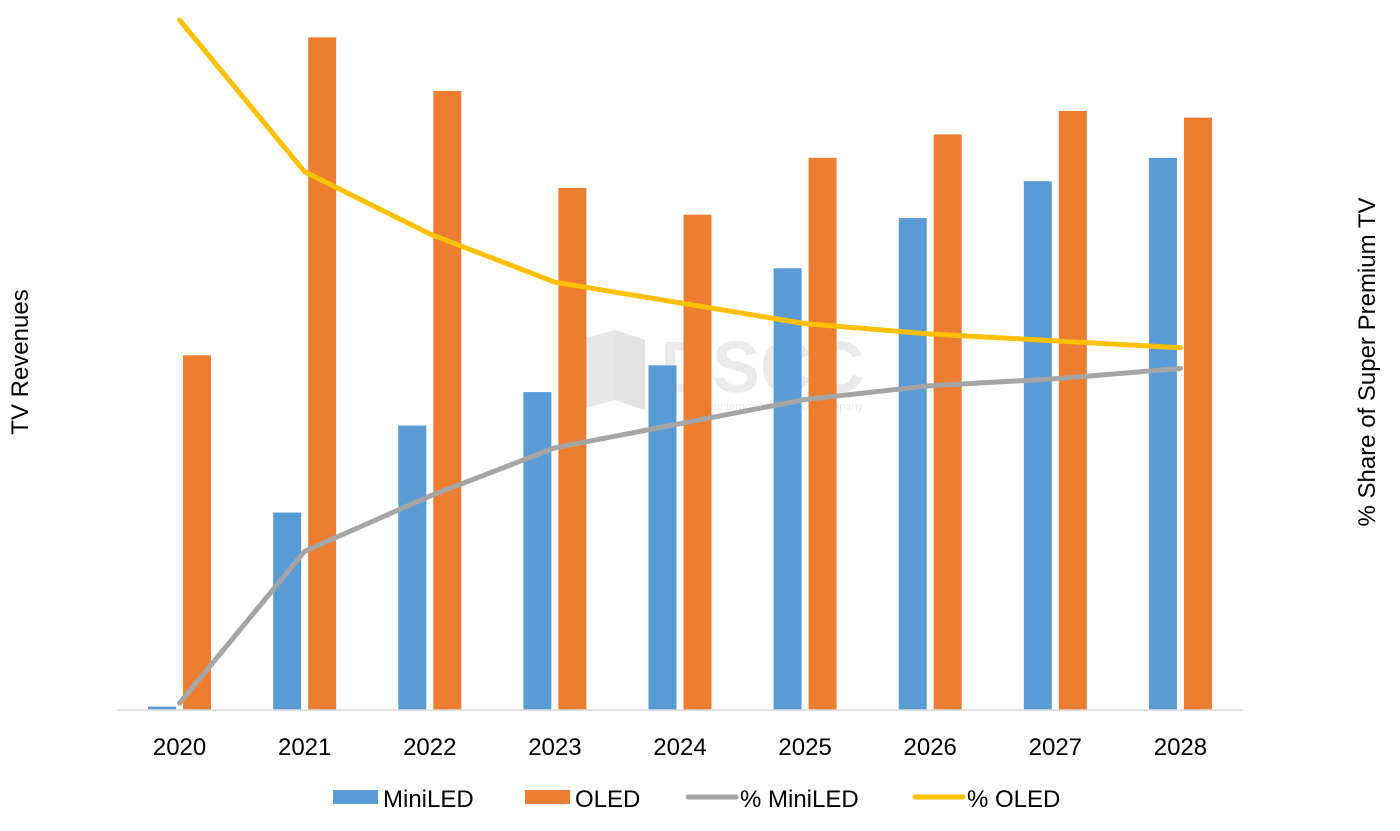  I want to click on bar-miniled-2021, so click(287, 611).